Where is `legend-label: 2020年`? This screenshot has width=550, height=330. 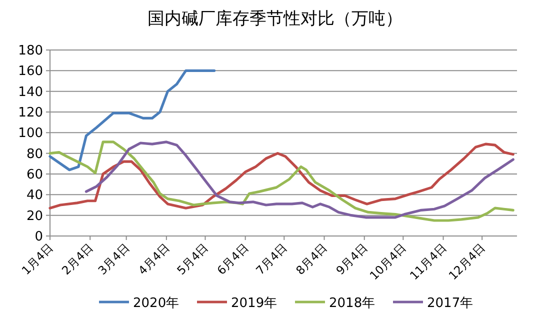 legend-label: 2020年 is located at coordinates (156, 303).